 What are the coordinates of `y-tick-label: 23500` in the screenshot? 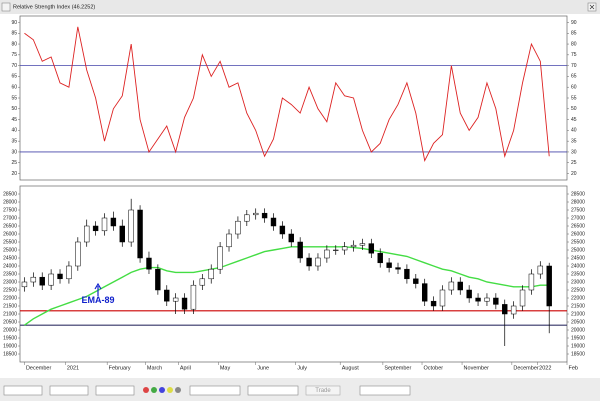 It's located at (10, 274).